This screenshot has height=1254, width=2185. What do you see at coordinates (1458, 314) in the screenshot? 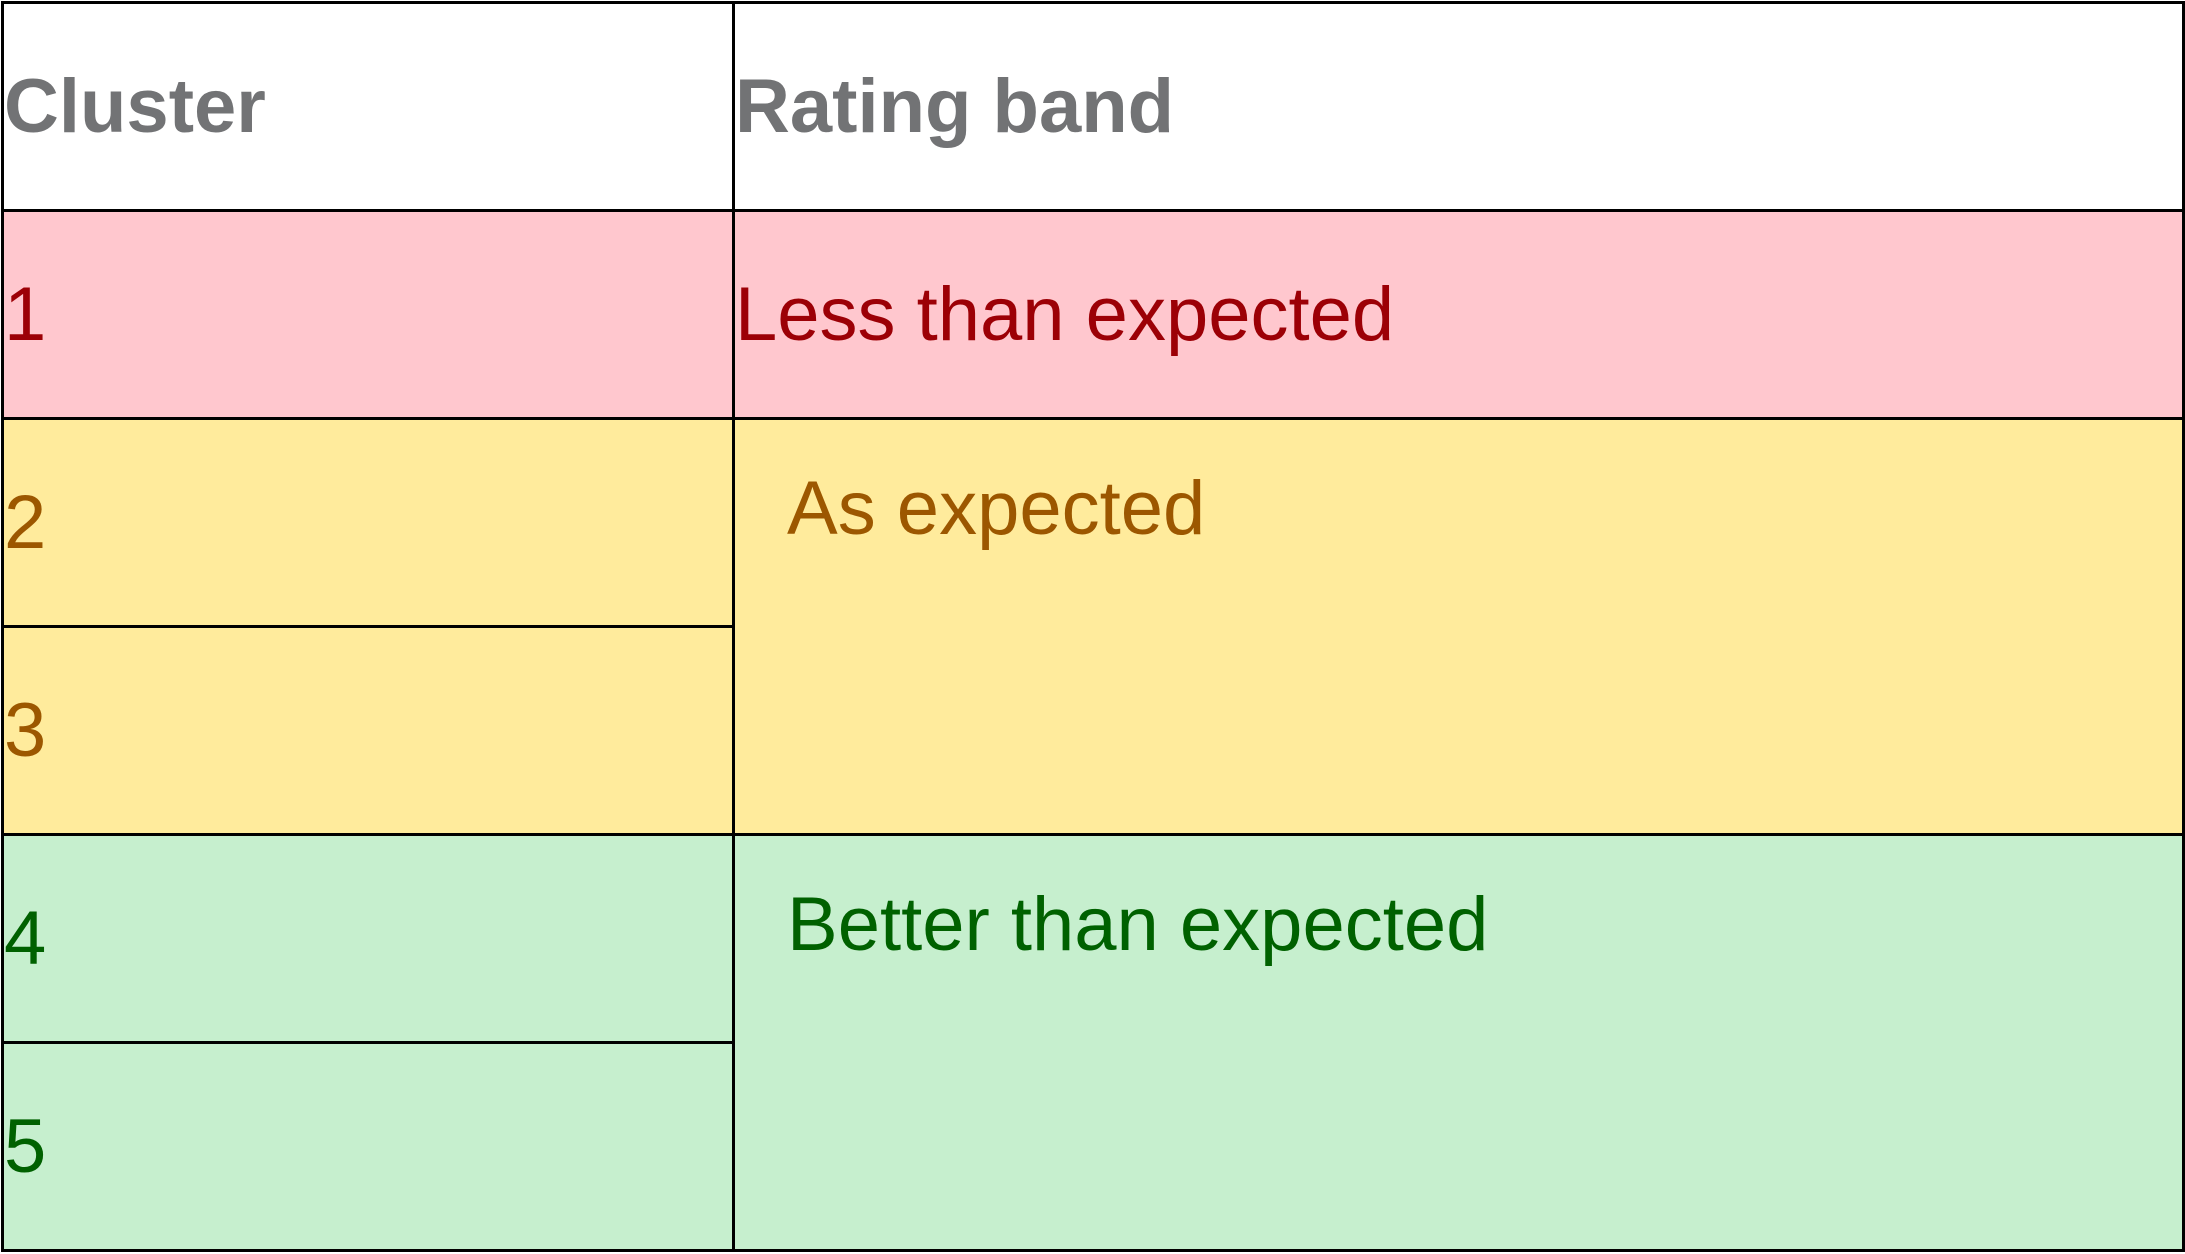
I see `rating-band-cell-less-than-expected: Less than expected` at bounding box center [1458, 314].